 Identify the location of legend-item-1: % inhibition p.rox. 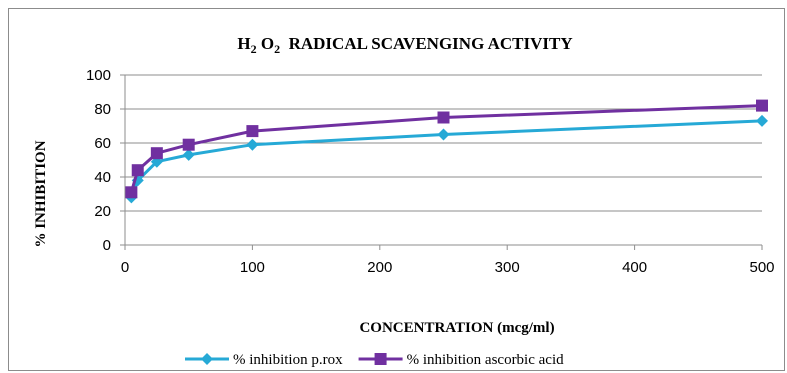
(264, 360).